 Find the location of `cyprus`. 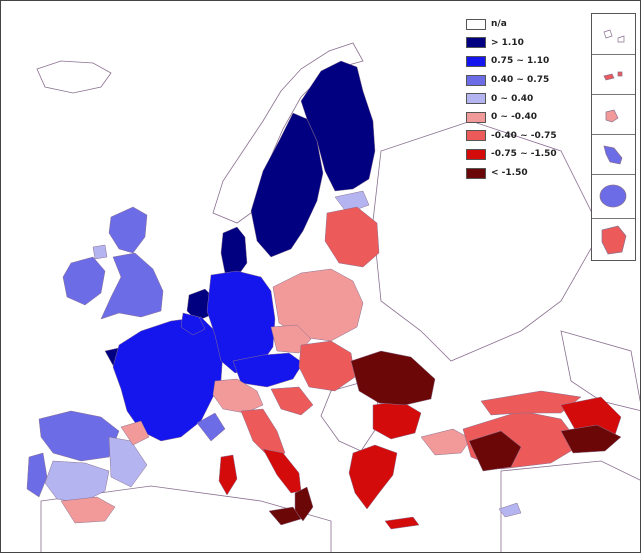

cyprus is located at coordinates (510, 510).